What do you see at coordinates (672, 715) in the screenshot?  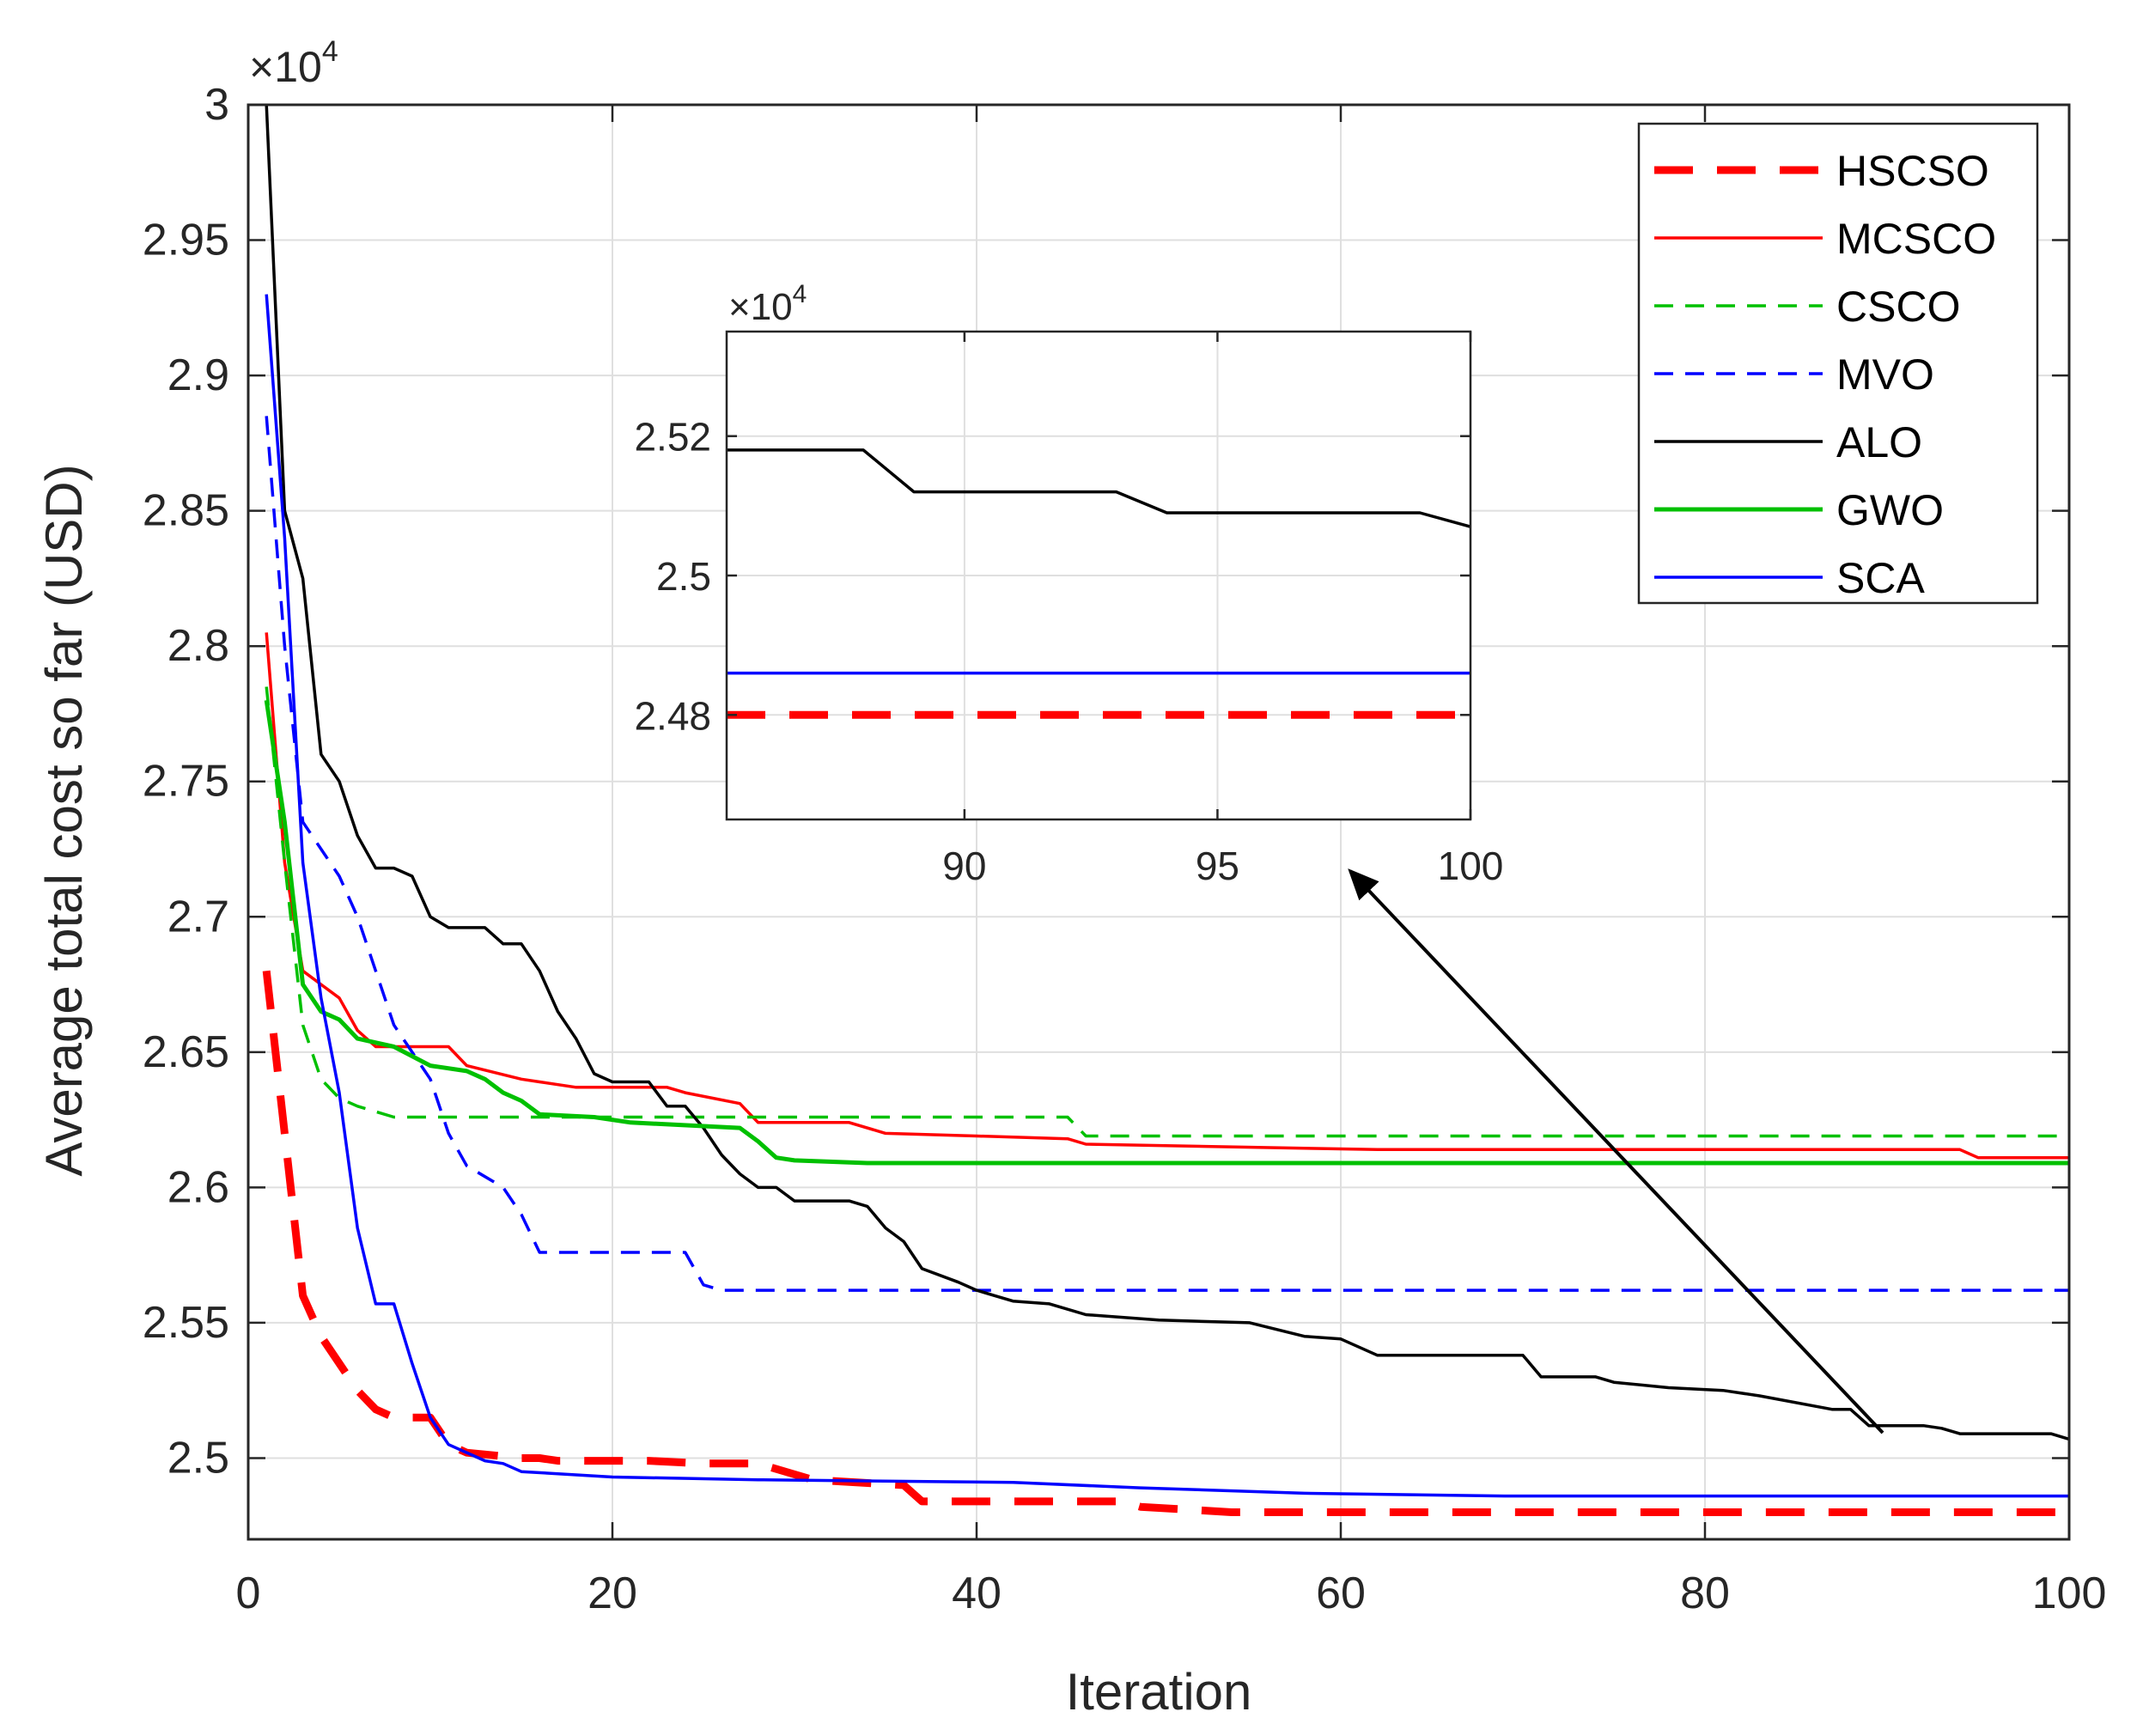 I see `inset-y-tick-label: 2.48` at bounding box center [672, 715].